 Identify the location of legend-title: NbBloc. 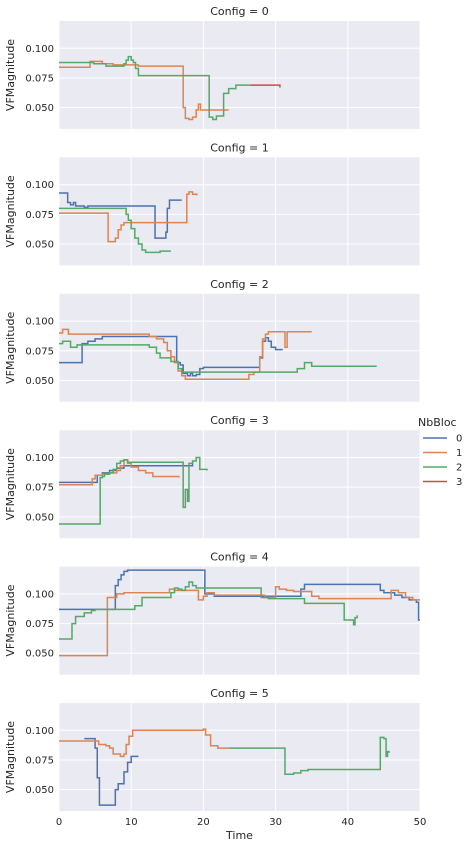
(437, 422).